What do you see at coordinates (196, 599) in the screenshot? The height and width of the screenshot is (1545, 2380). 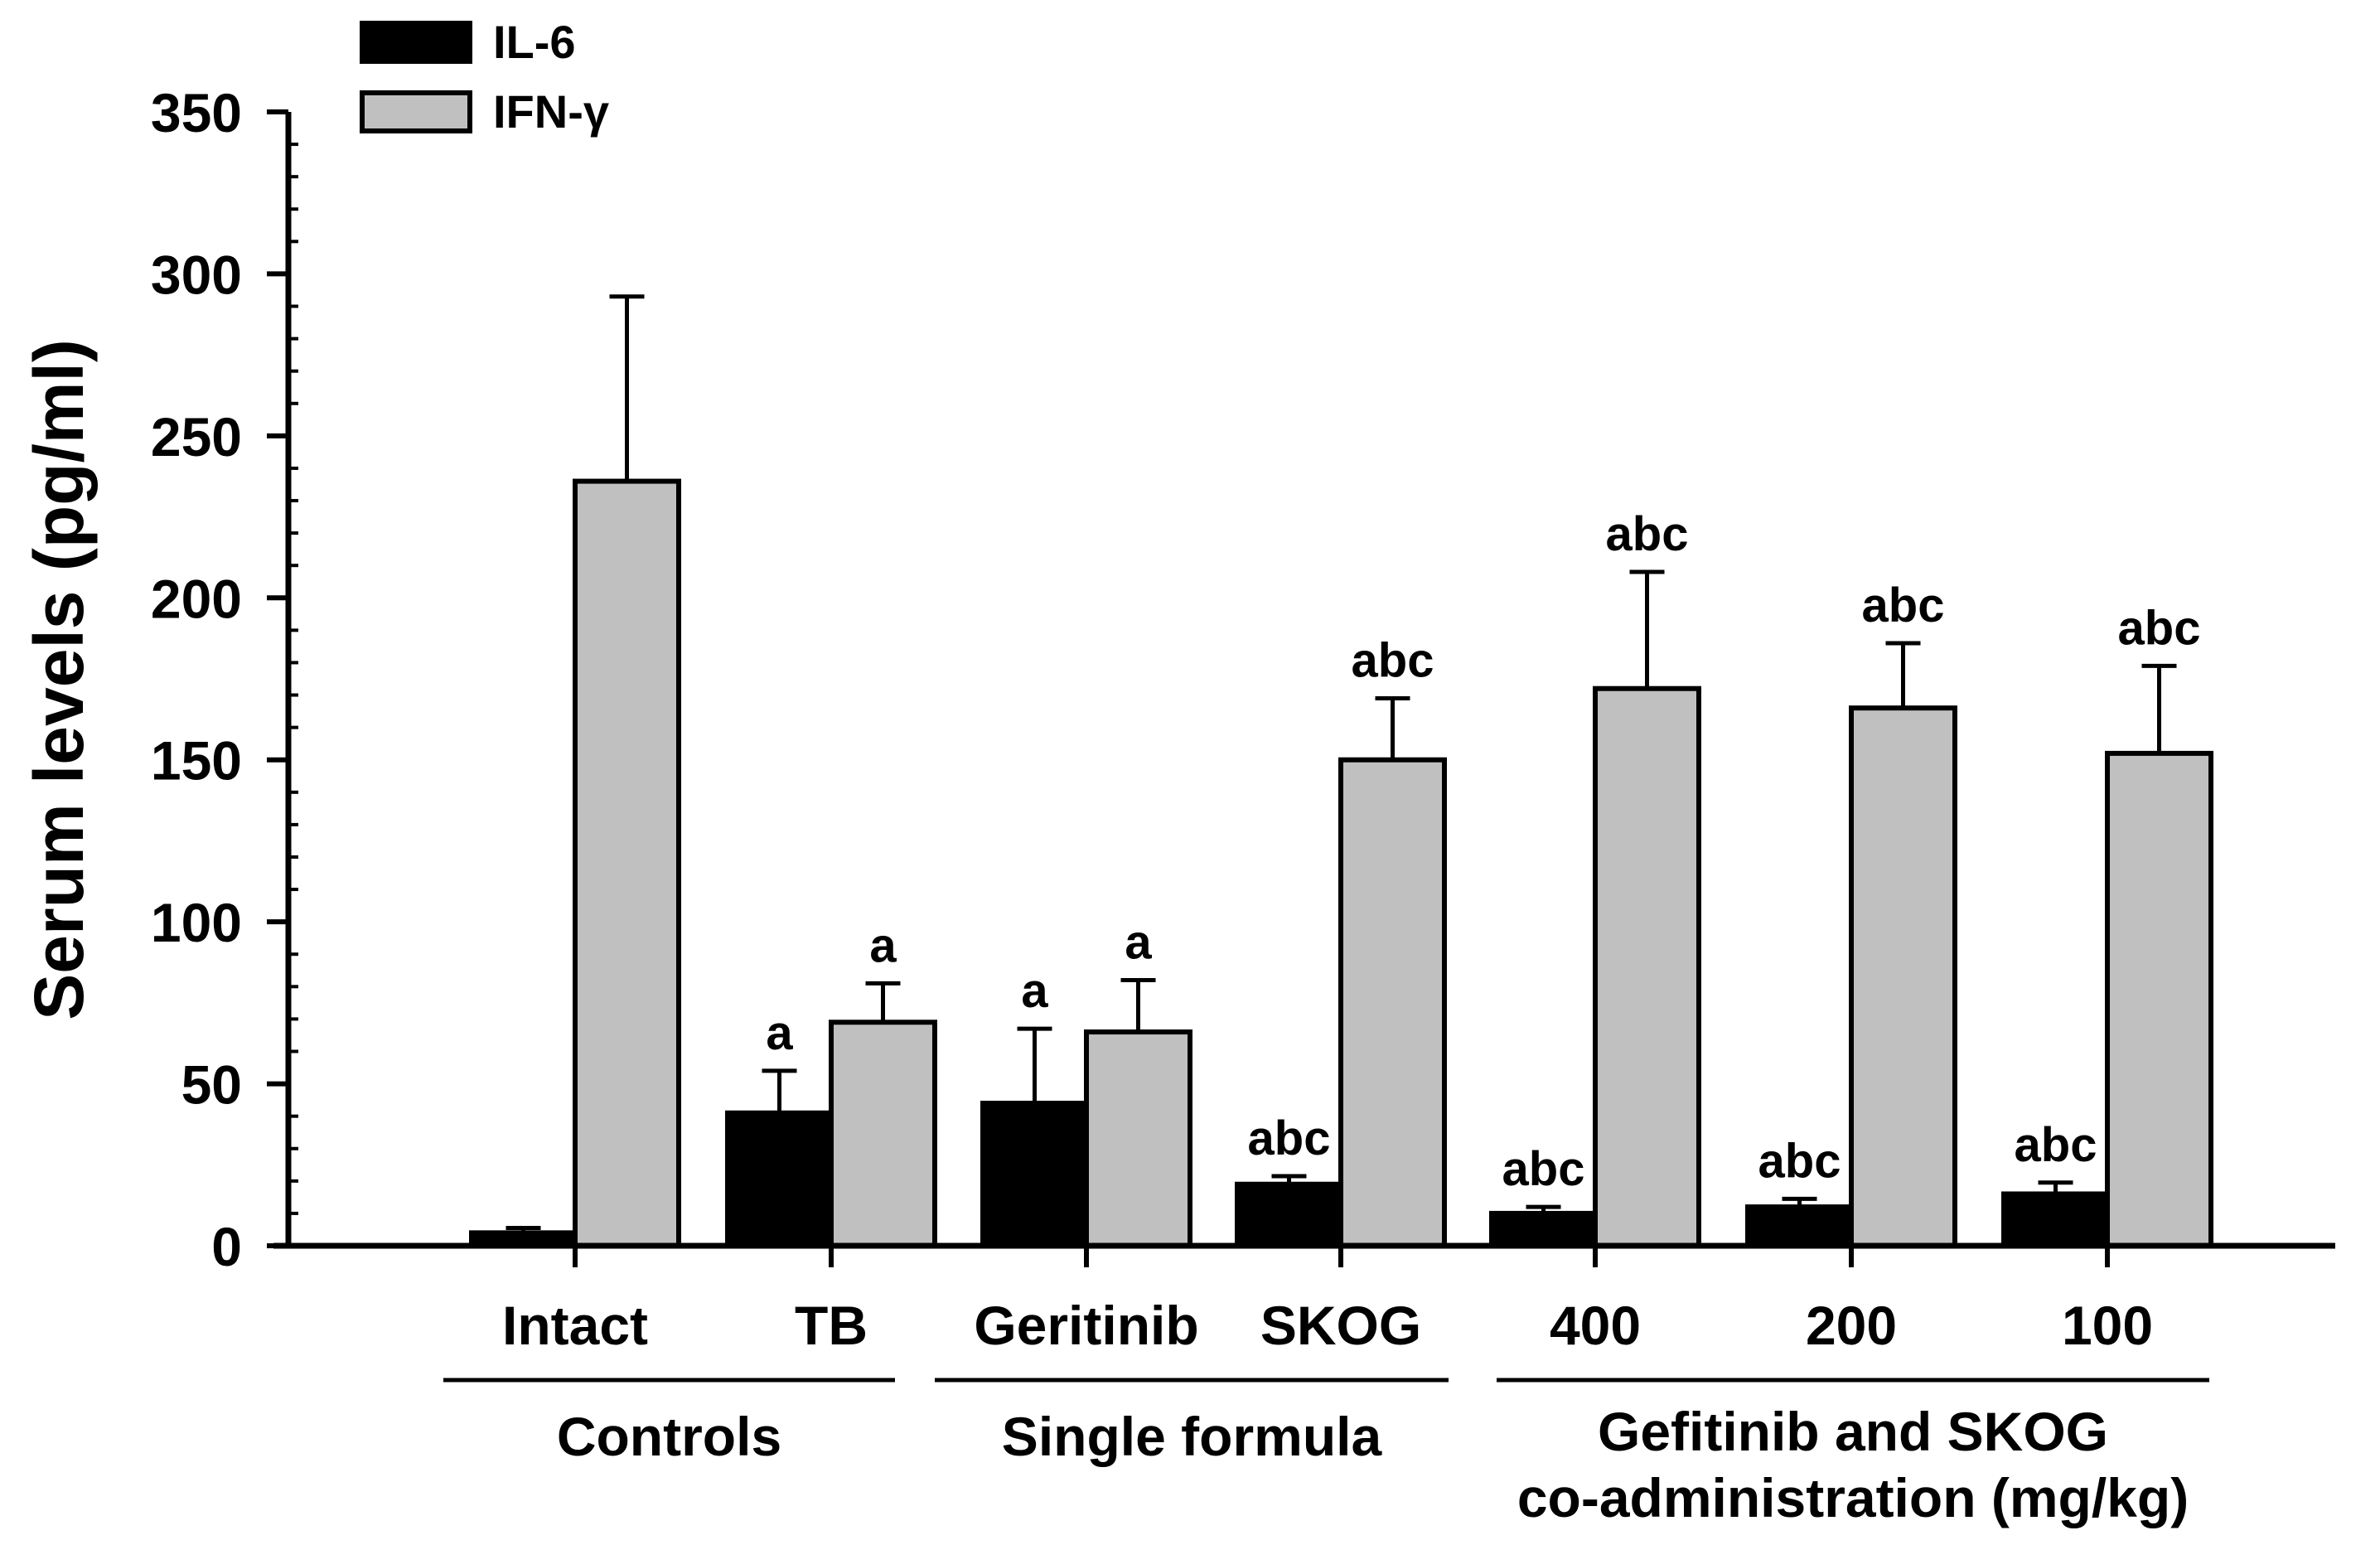 I see `y-tick-label: 200` at bounding box center [196, 599].